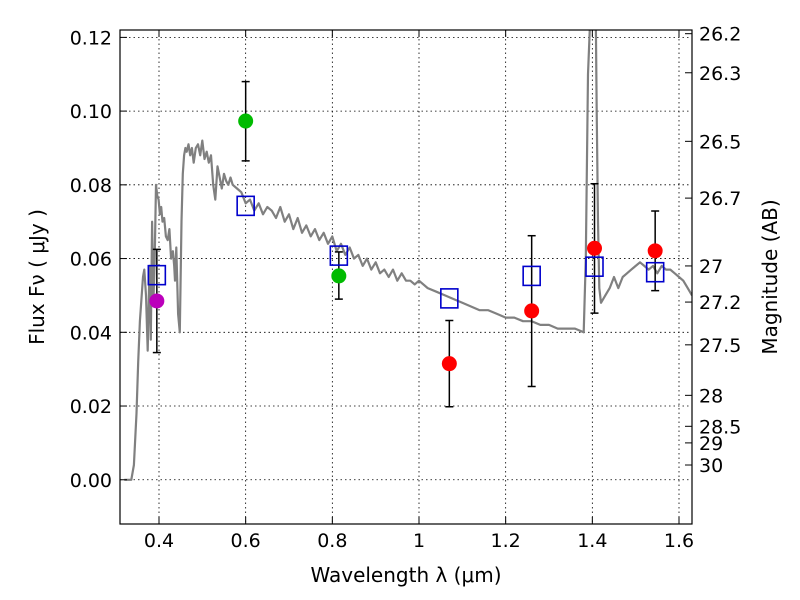 Image resolution: width=800 pixels, height=600 pixels. Describe the element at coordinates (711, 444) in the screenshot. I see `right-tick-label: 29` at that location.